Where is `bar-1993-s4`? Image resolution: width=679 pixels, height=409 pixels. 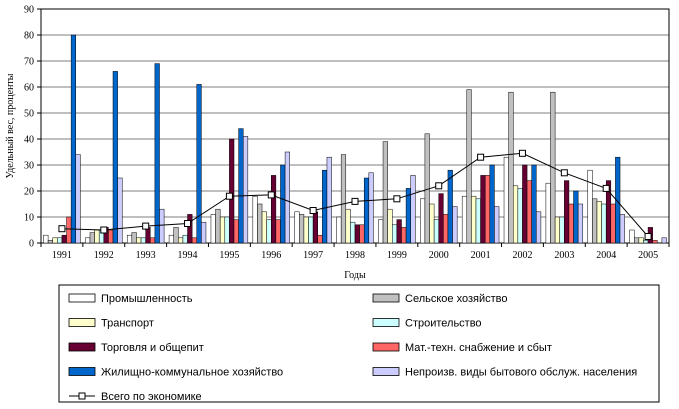
bar-1993-s4 is located at coordinates (143, 240).